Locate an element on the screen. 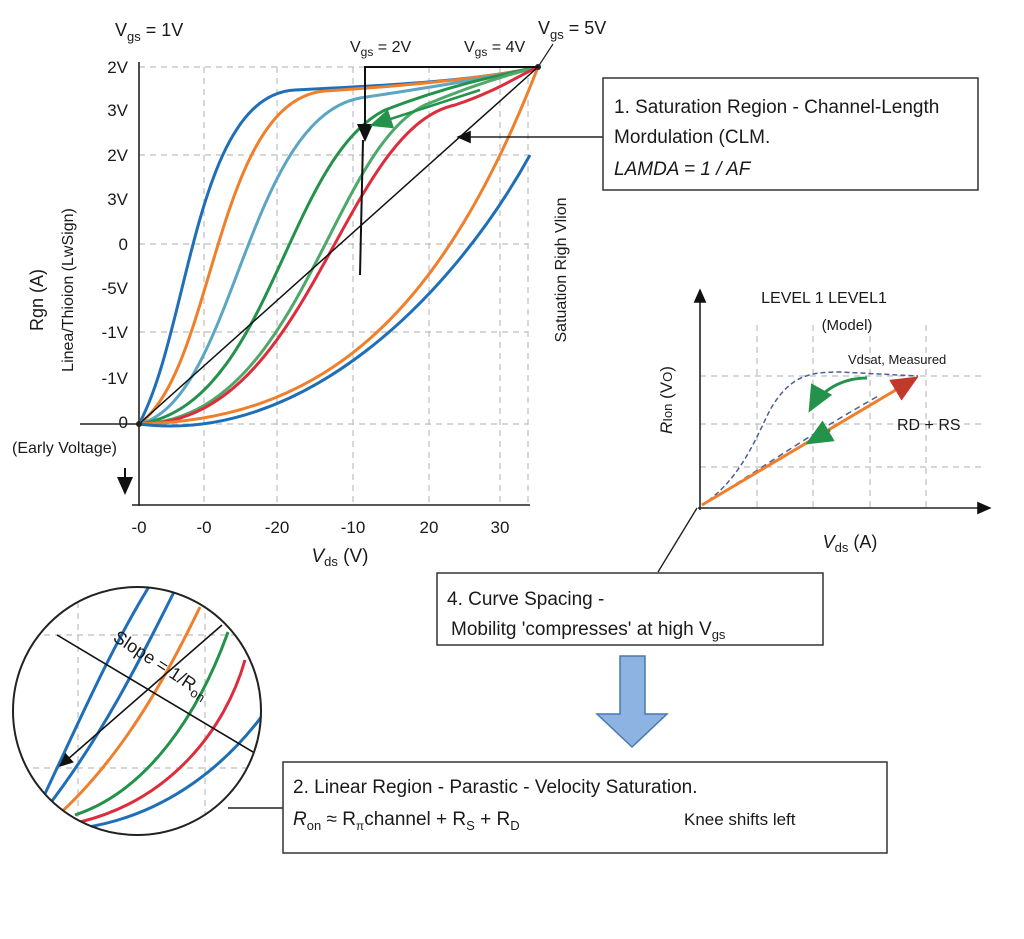 Image resolution: width=1024 pixels, height=939 pixels. callout4-line2: Mobilitg 'compresses' at high Vgs is located at coordinates (588, 630).